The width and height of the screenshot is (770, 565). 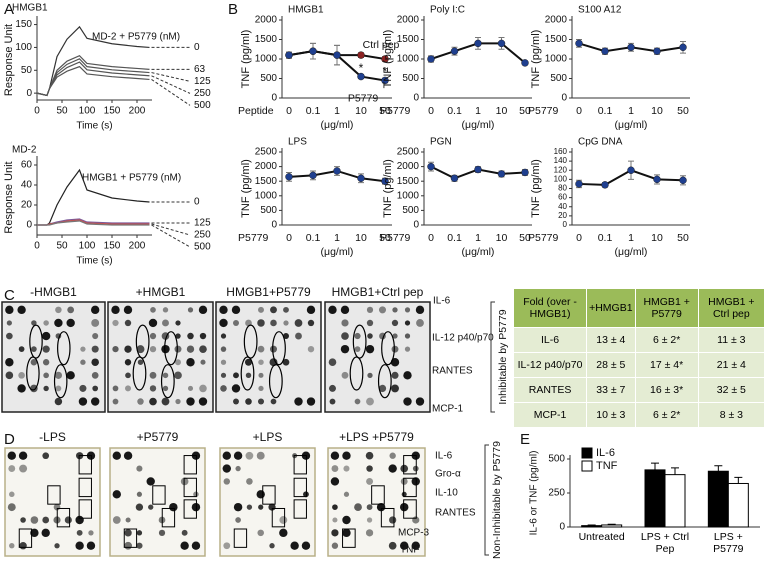 I want to click on cell: 32 ± 5, so click(x=731, y=390).